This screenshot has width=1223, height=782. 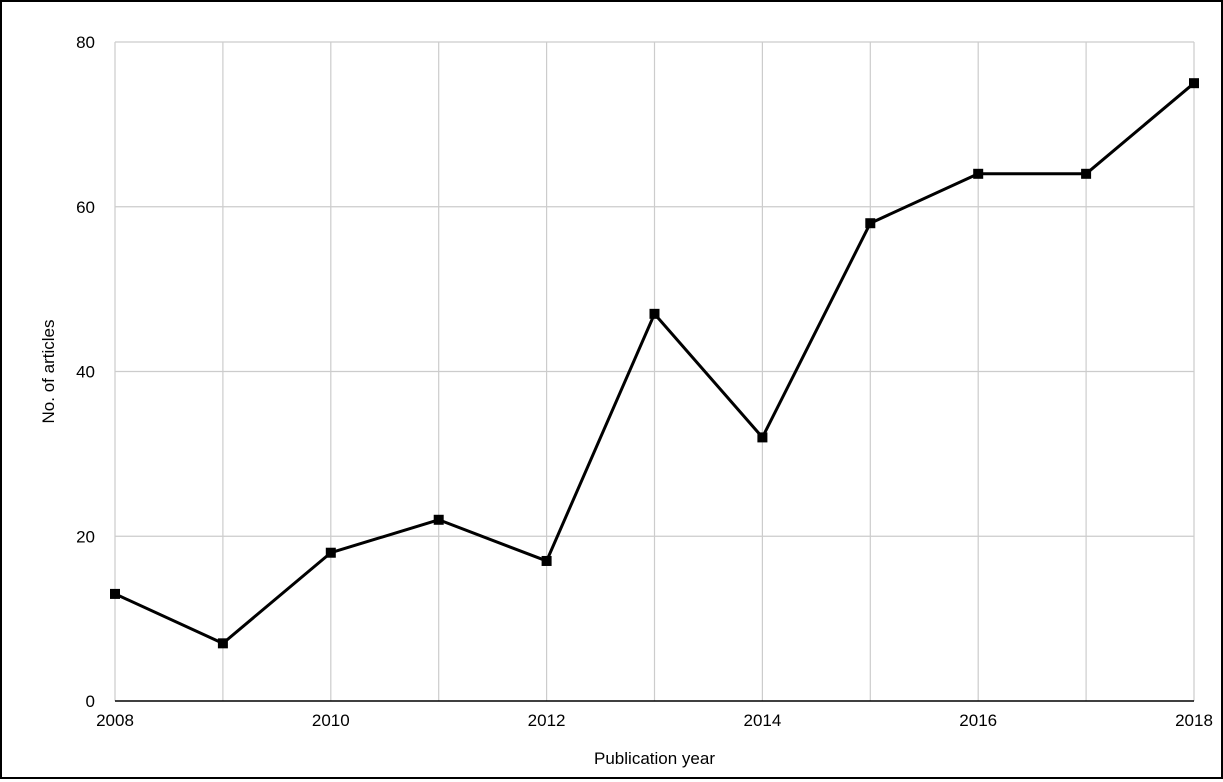 I want to click on x-axis-title: Publication year, so click(x=654, y=758).